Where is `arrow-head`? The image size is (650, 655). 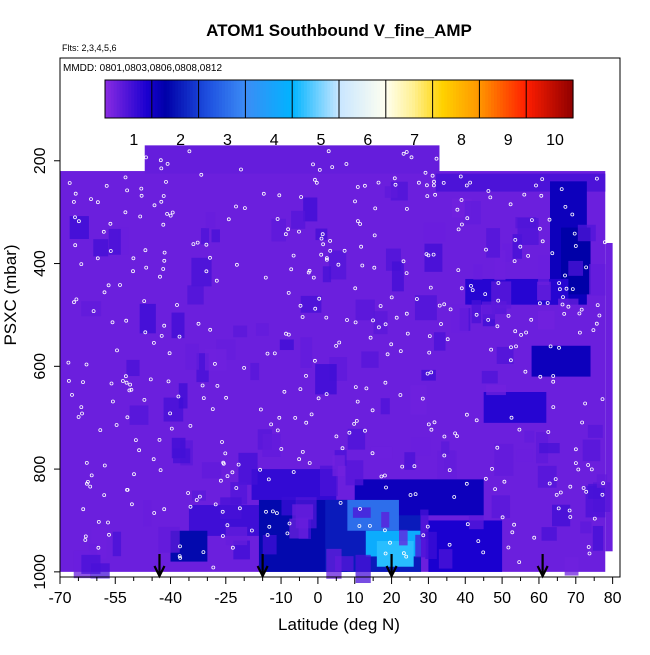
arrow-head is located at coordinates (391, 572).